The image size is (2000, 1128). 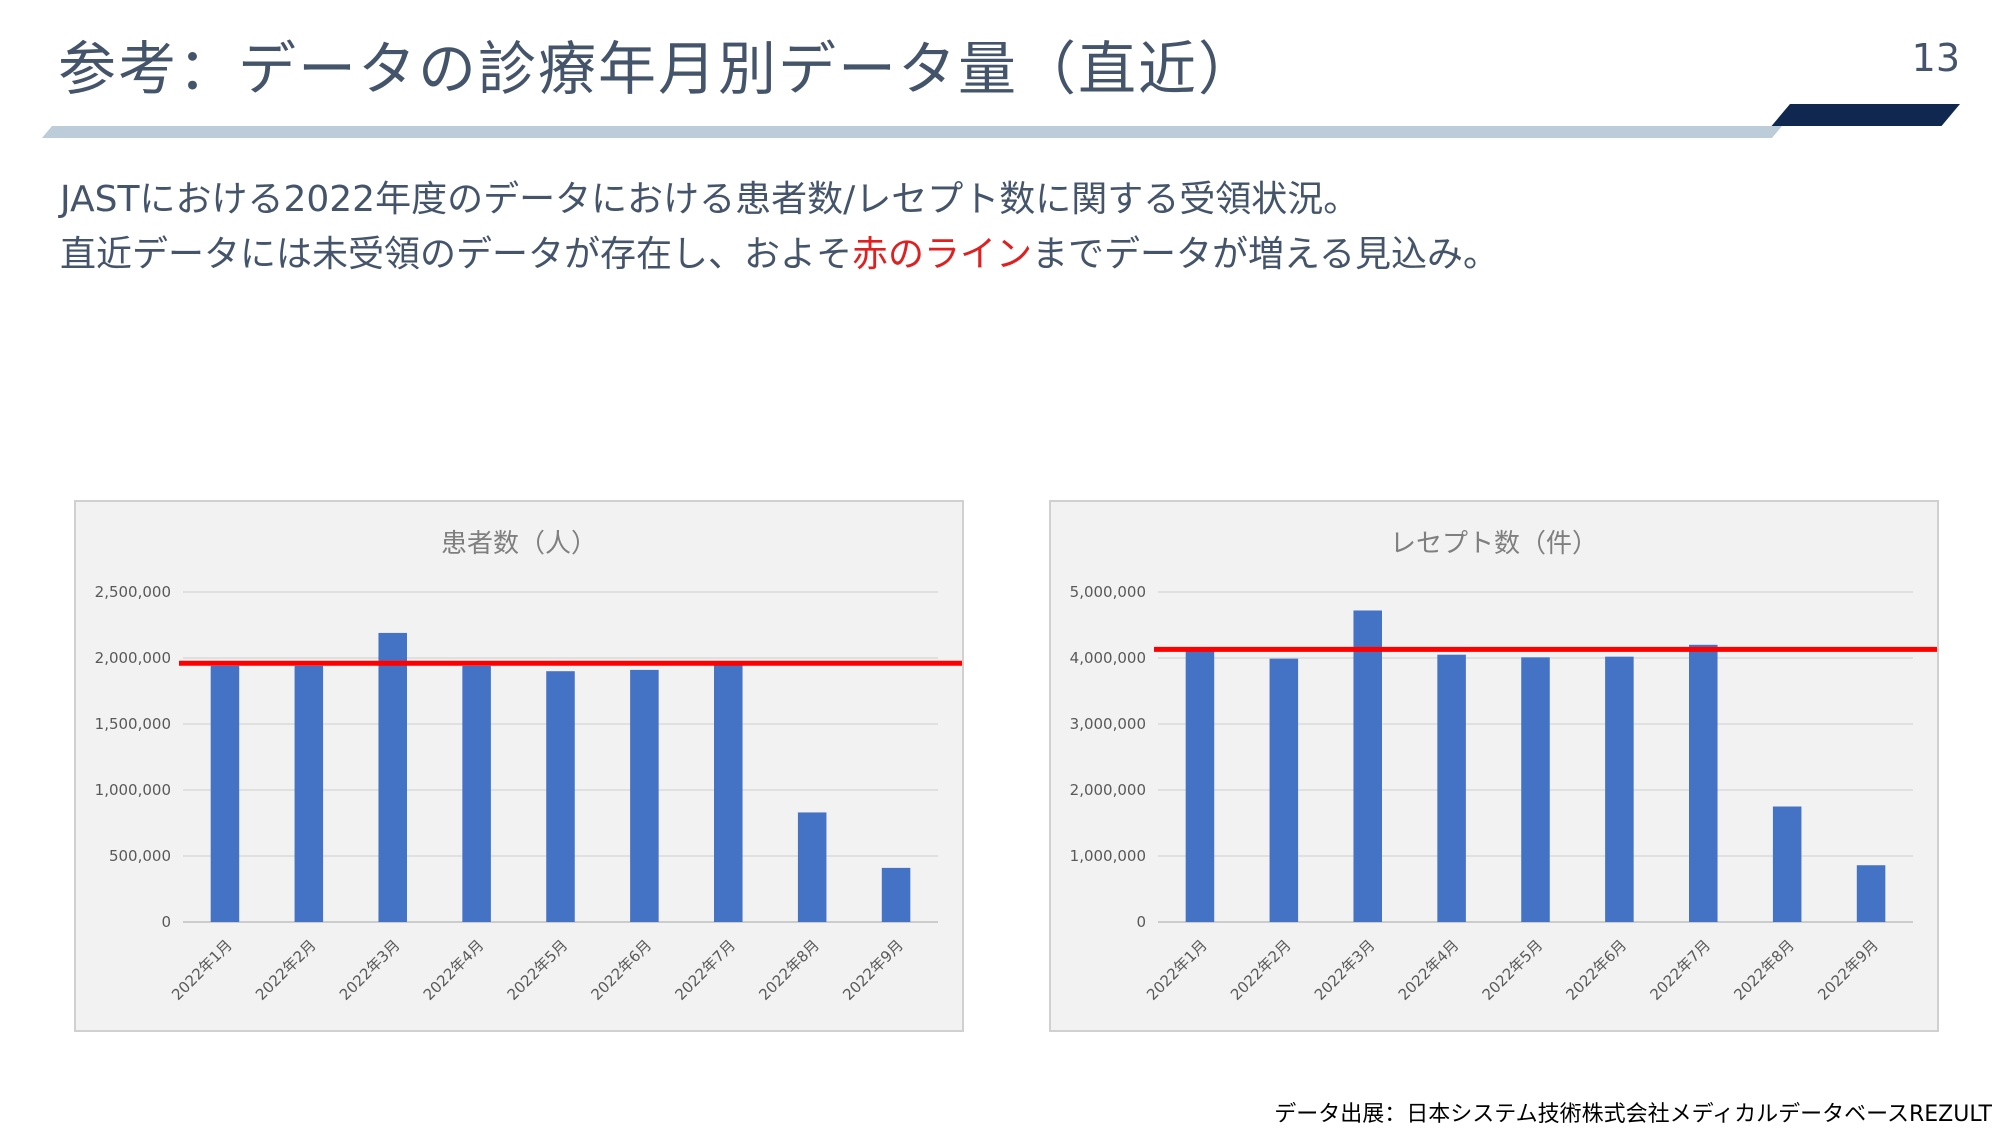 What do you see at coordinates (519, 544) in the screenshot?
I see `chart-title: 患者数（人）` at bounding box center [519, 544].